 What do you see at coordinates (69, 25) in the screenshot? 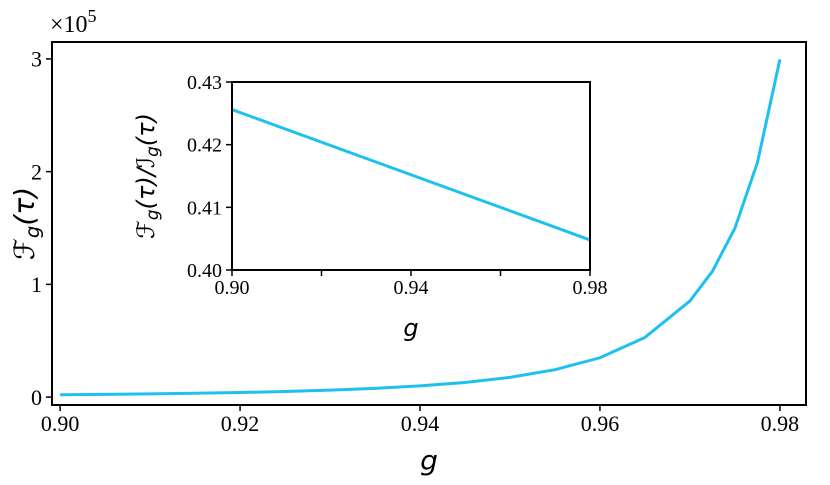
I see `offset-base: ×10` at bounding box center [69, 25].